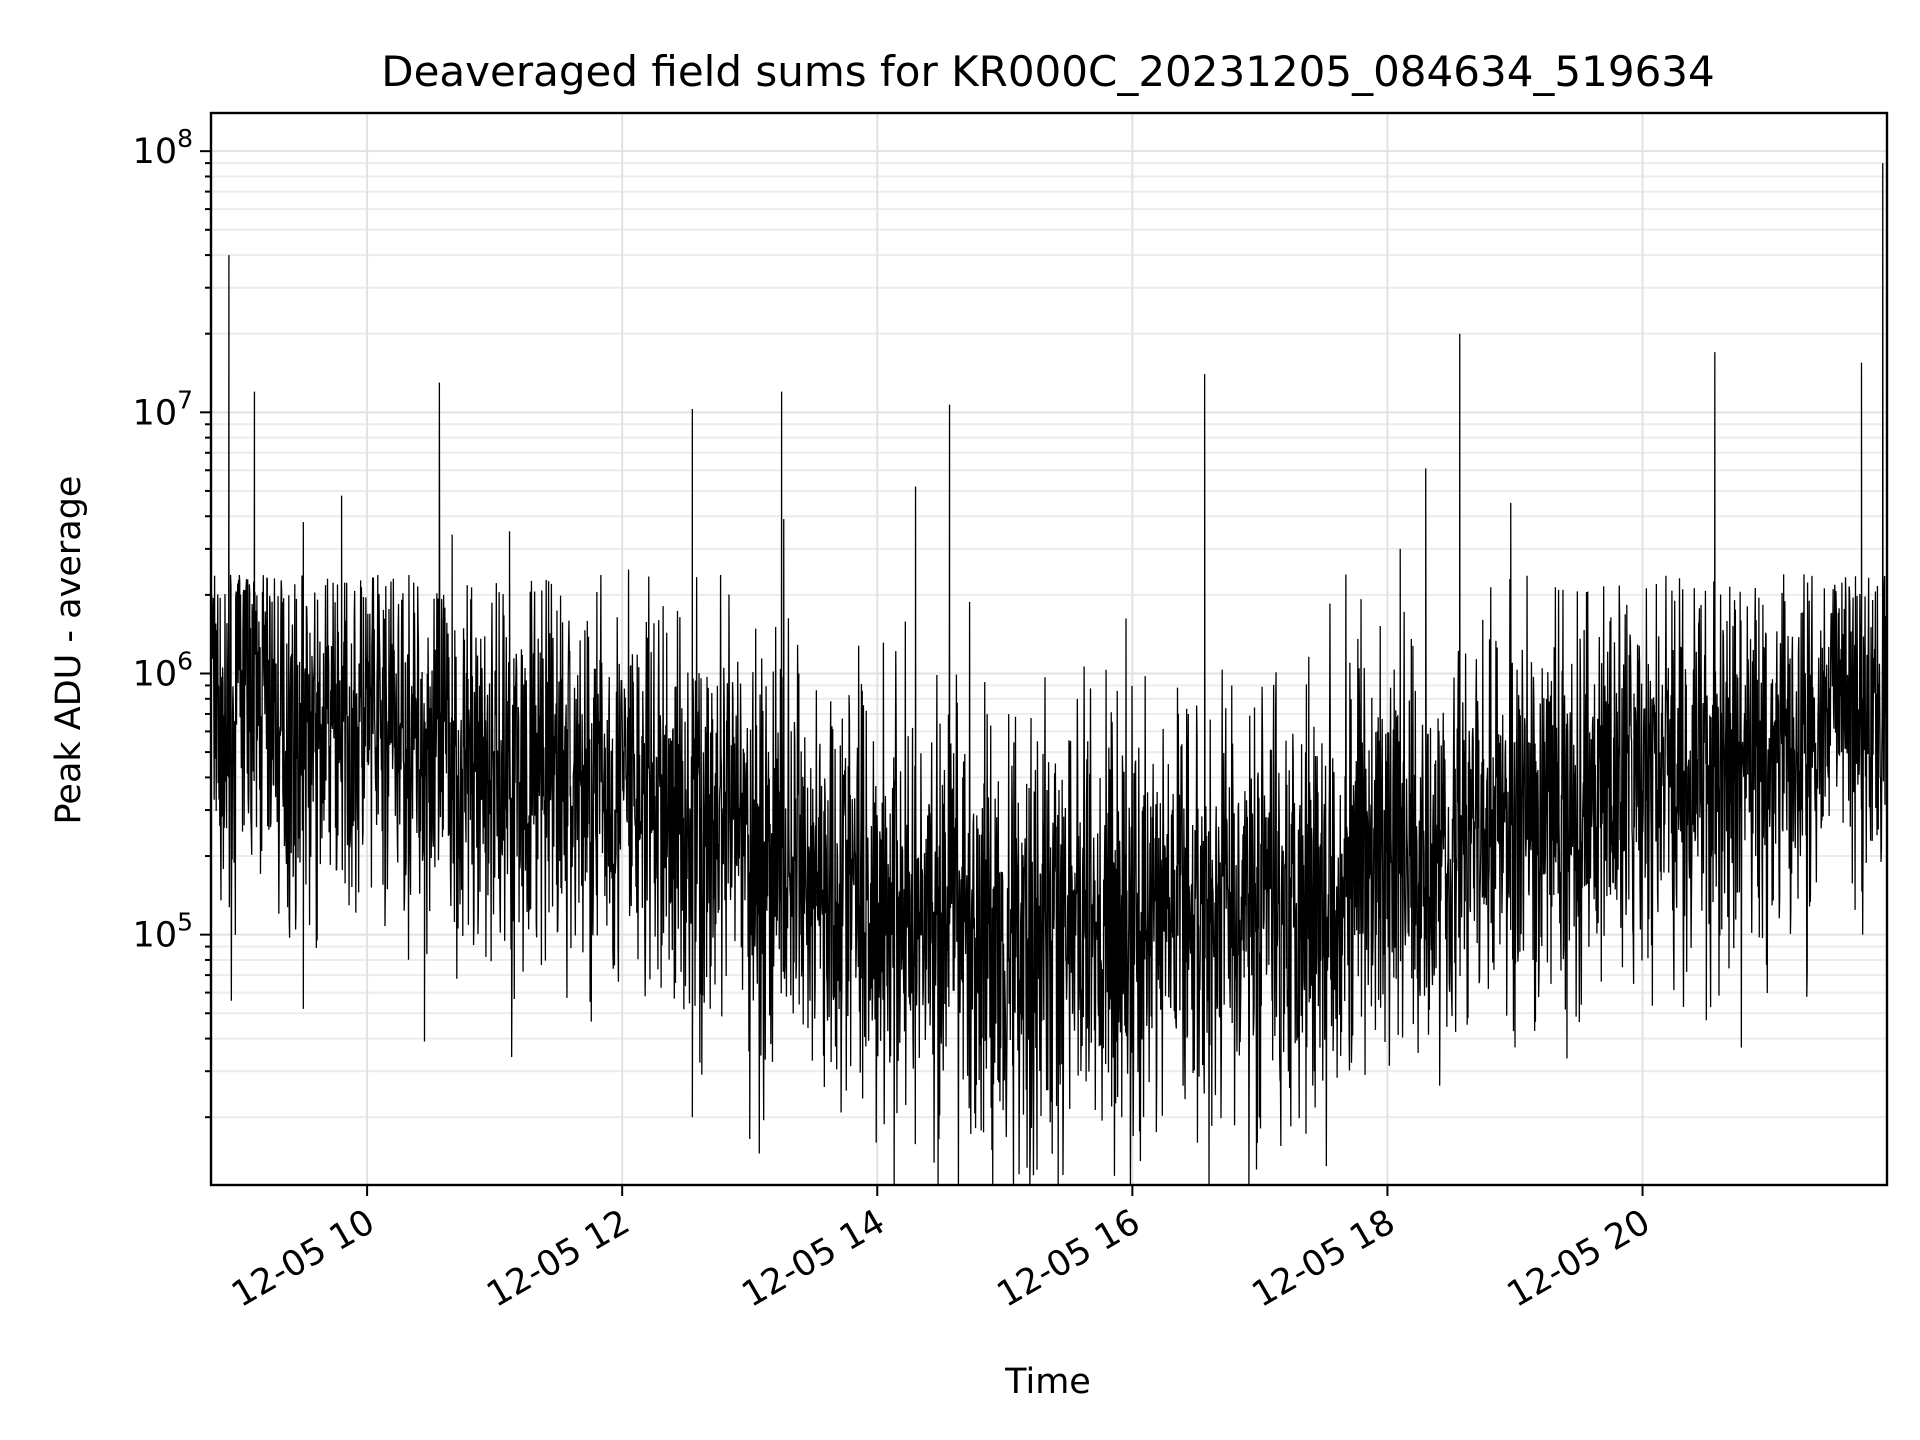  I want to click on x-tick-label: 12-05 14, so click(813, 1258).